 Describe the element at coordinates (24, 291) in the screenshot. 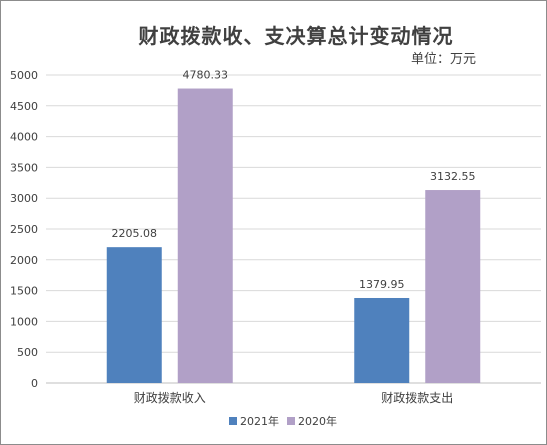

I see `y-tick-label: 1500` at that location.